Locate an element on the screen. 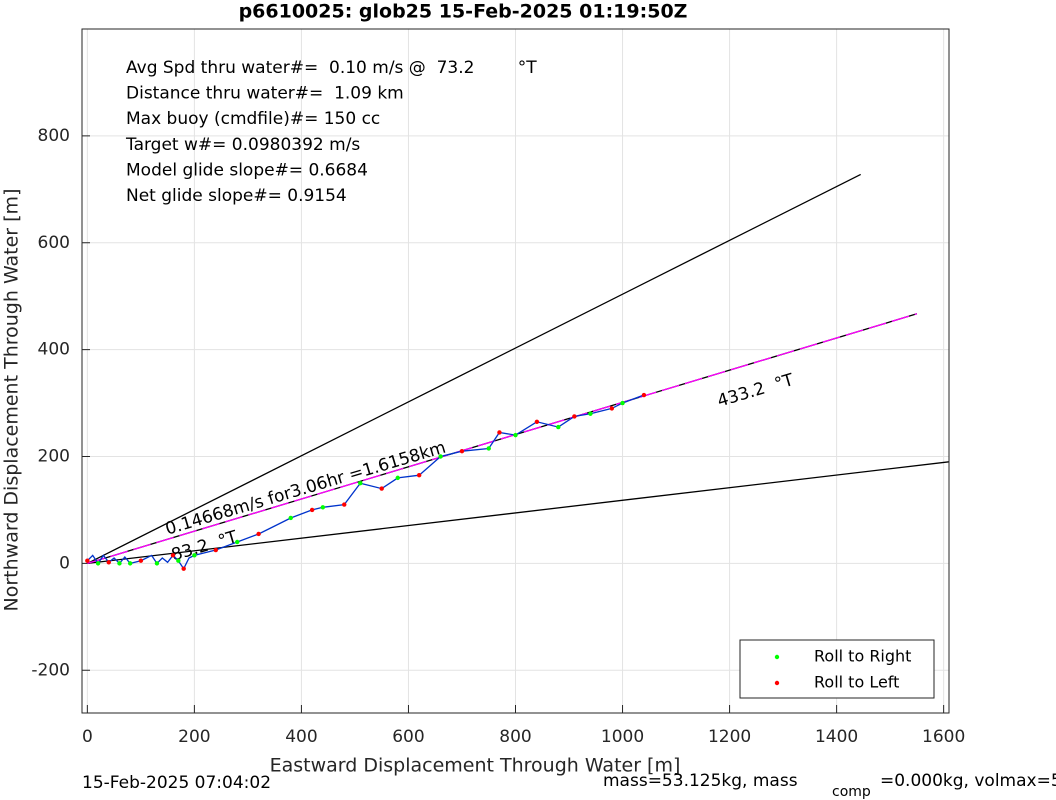 The width and height of the screenshot is (1056, 800). stat-text: Avg Spd thru water#= 0.10 m/s @ 73.2 °T is located at coordinates (331, 68).